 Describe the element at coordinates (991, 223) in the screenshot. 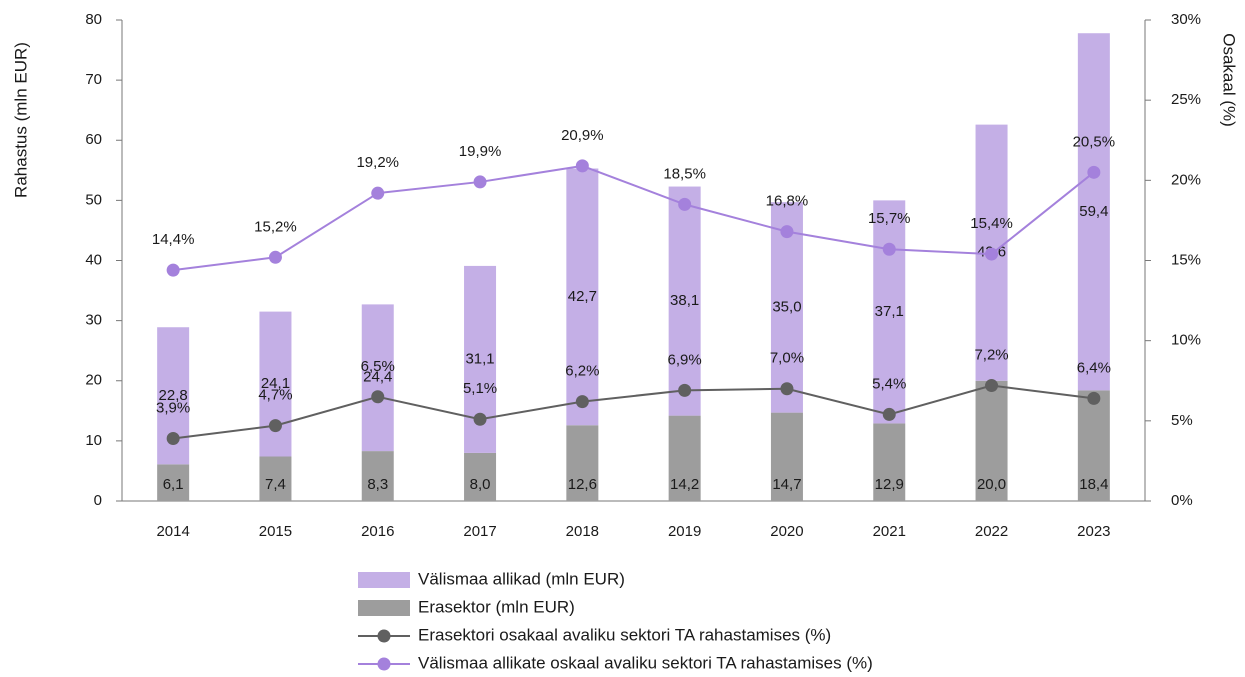

I see `line-value-label: 15,4%` at that location.